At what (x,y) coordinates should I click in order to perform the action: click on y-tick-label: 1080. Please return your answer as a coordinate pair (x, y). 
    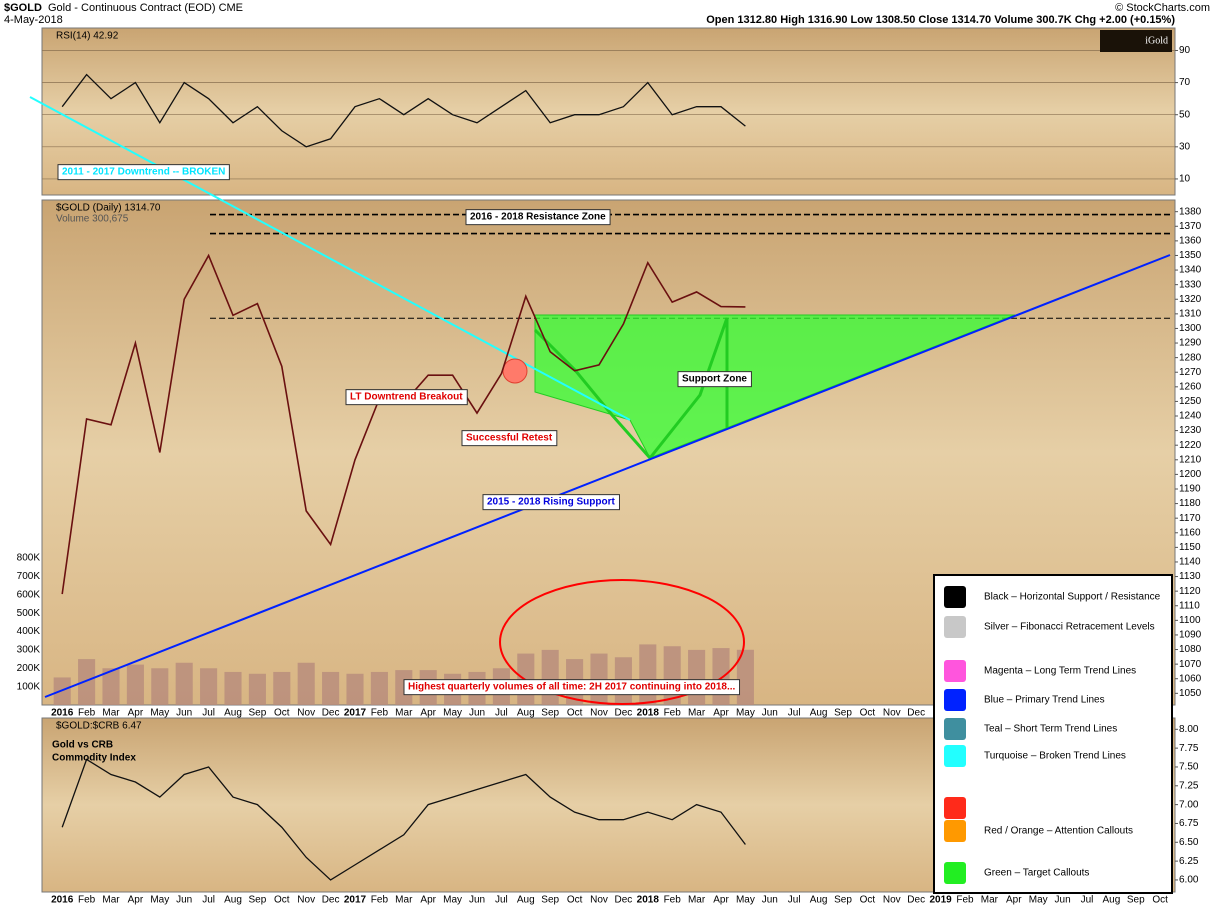
    Looking at the image, I should click on (1190, 649).